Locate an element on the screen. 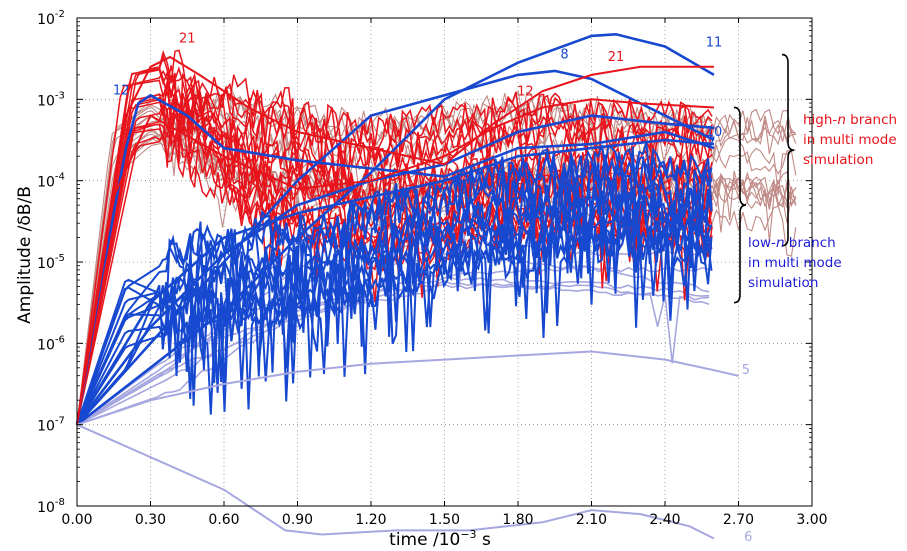 This screenshot has height=551, width=907. brace-low-n is located at coordinates (740, 205).